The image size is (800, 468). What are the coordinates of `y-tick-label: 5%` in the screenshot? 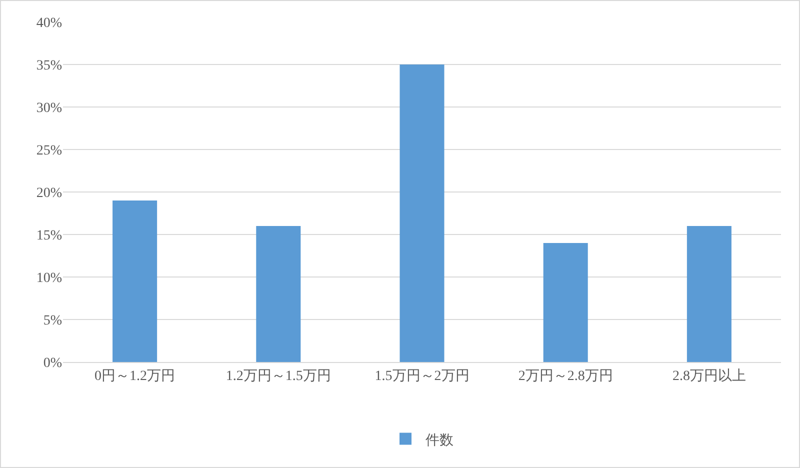 It's located at (52, 320).